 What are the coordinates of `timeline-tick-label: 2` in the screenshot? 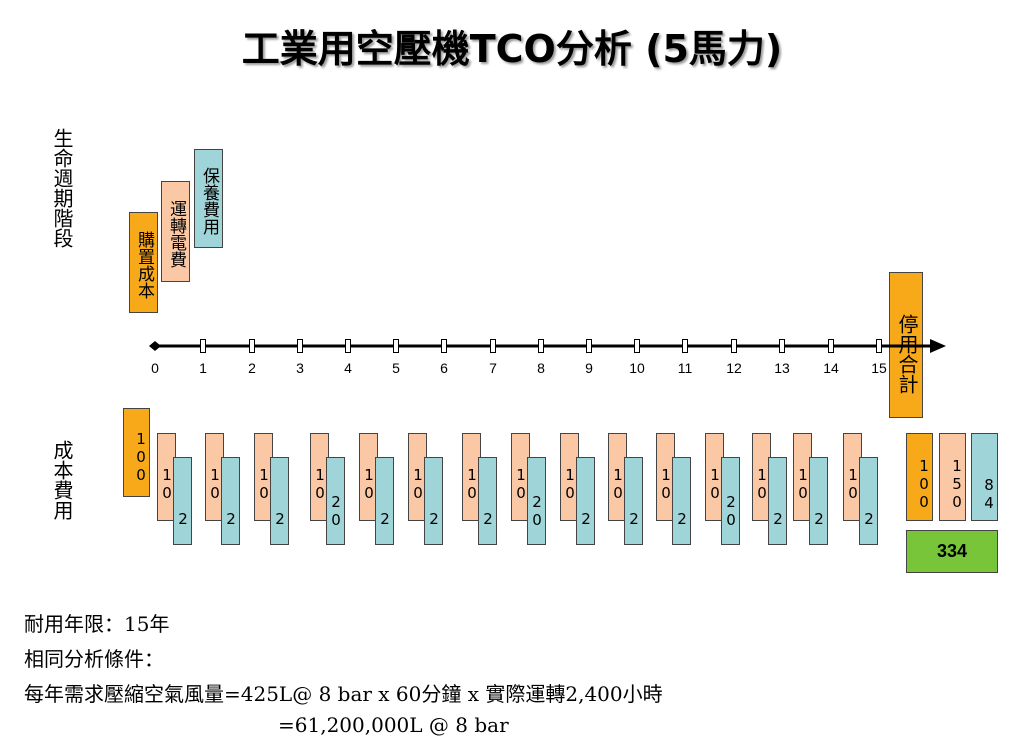 It's located at (252, 368).